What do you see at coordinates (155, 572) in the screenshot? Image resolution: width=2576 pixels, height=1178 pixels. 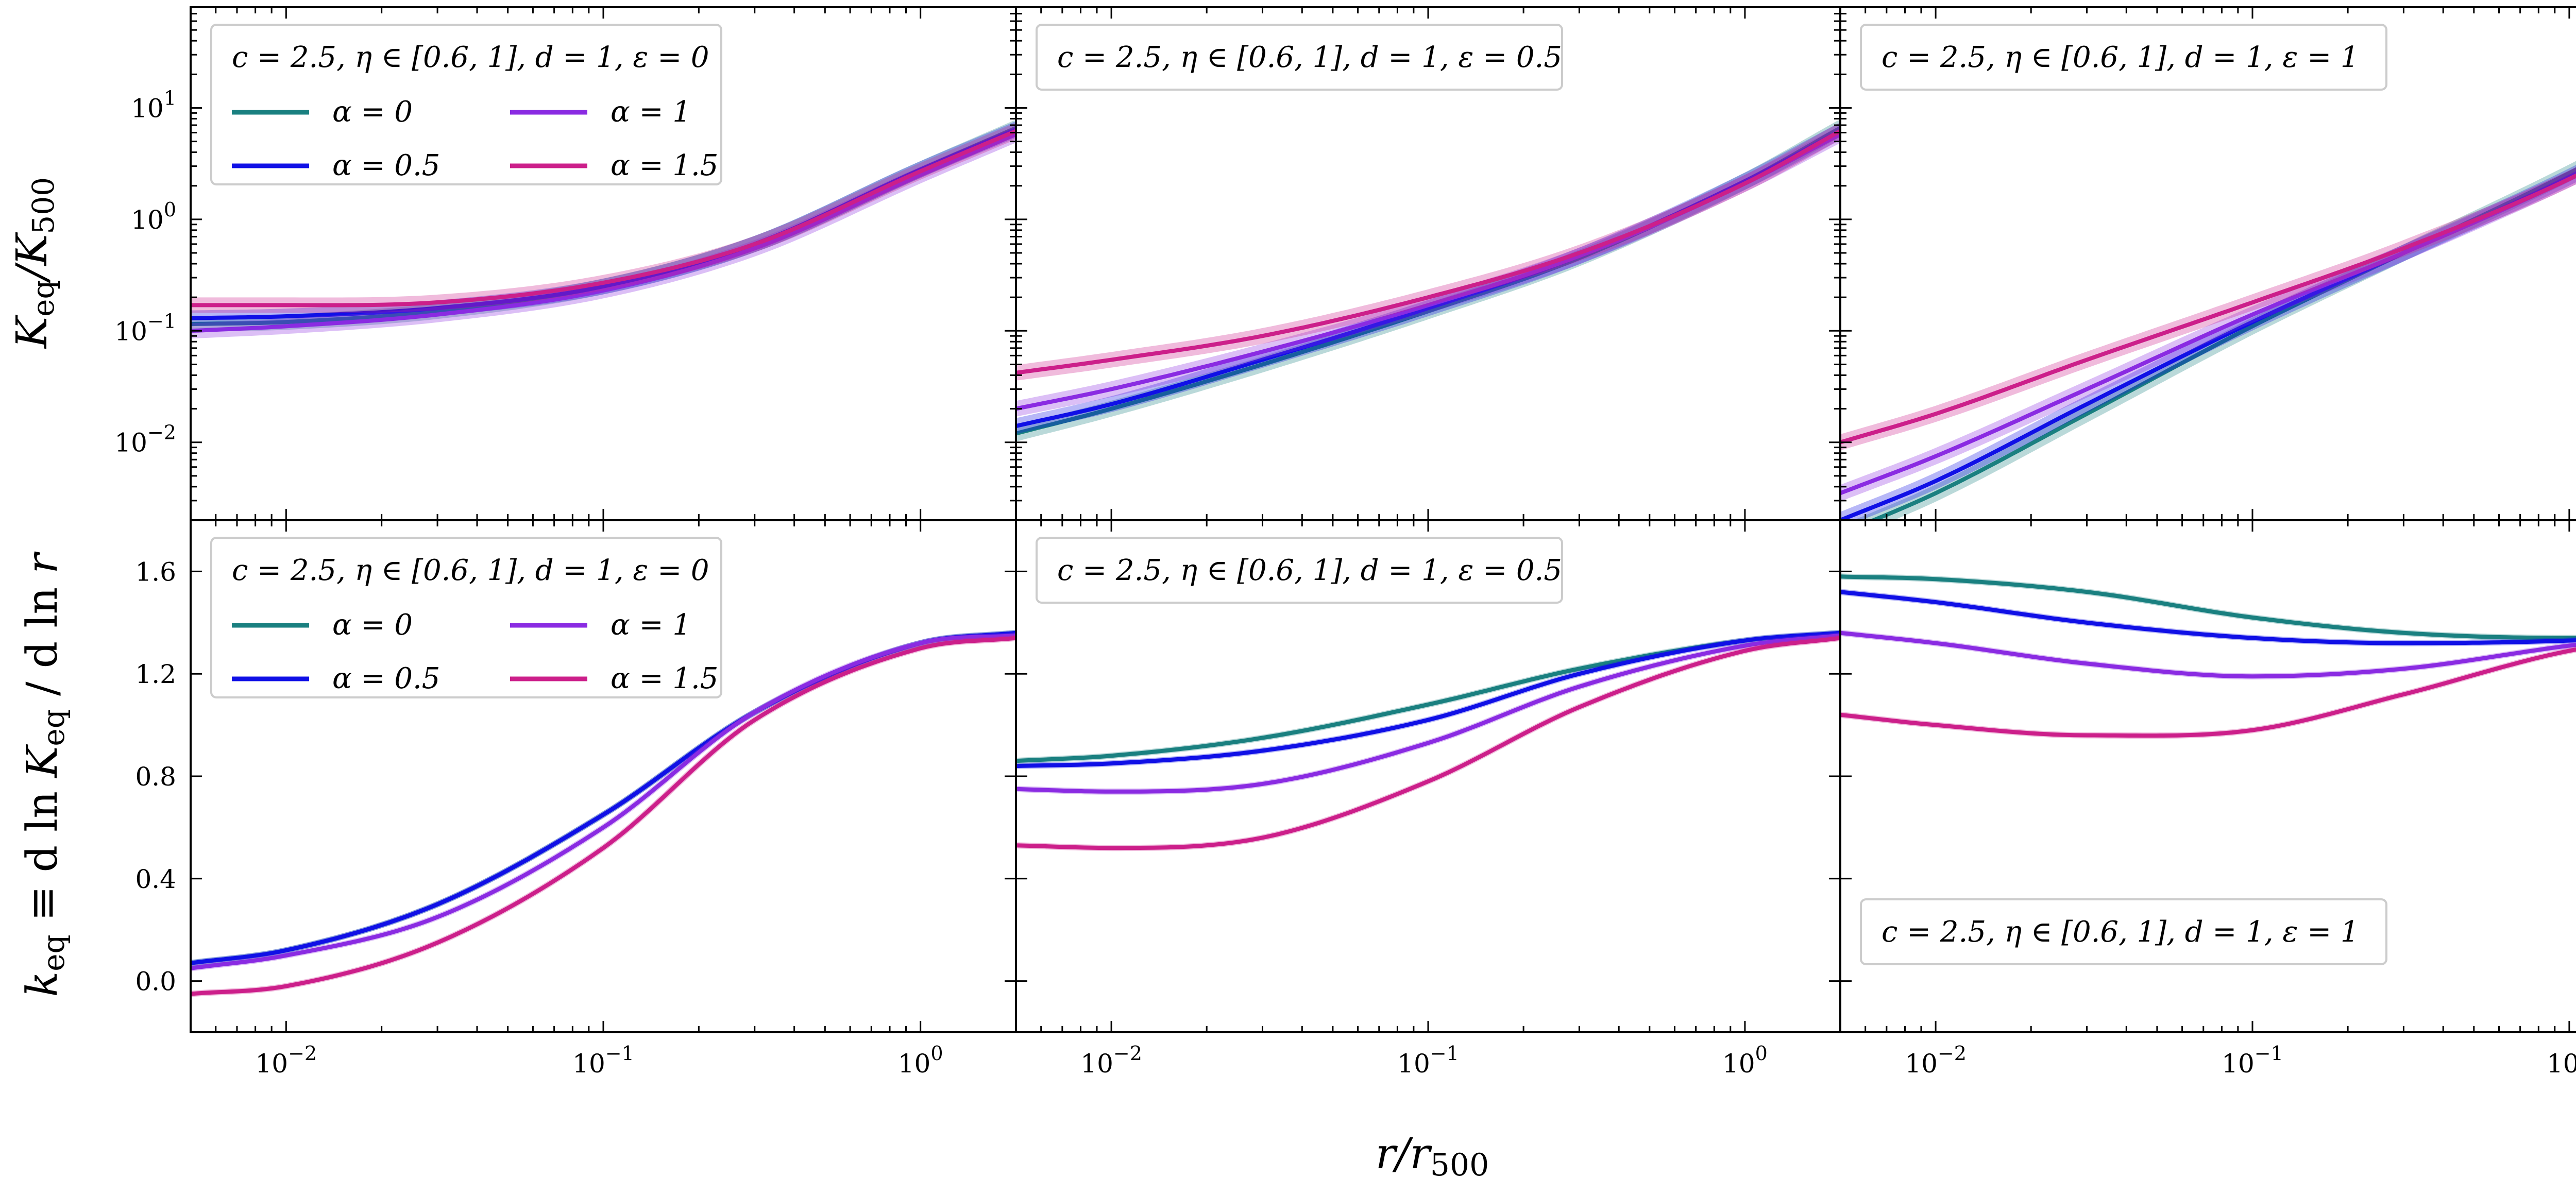 I see `y-tick-label: 1.6` at bounding box center [155, 572].